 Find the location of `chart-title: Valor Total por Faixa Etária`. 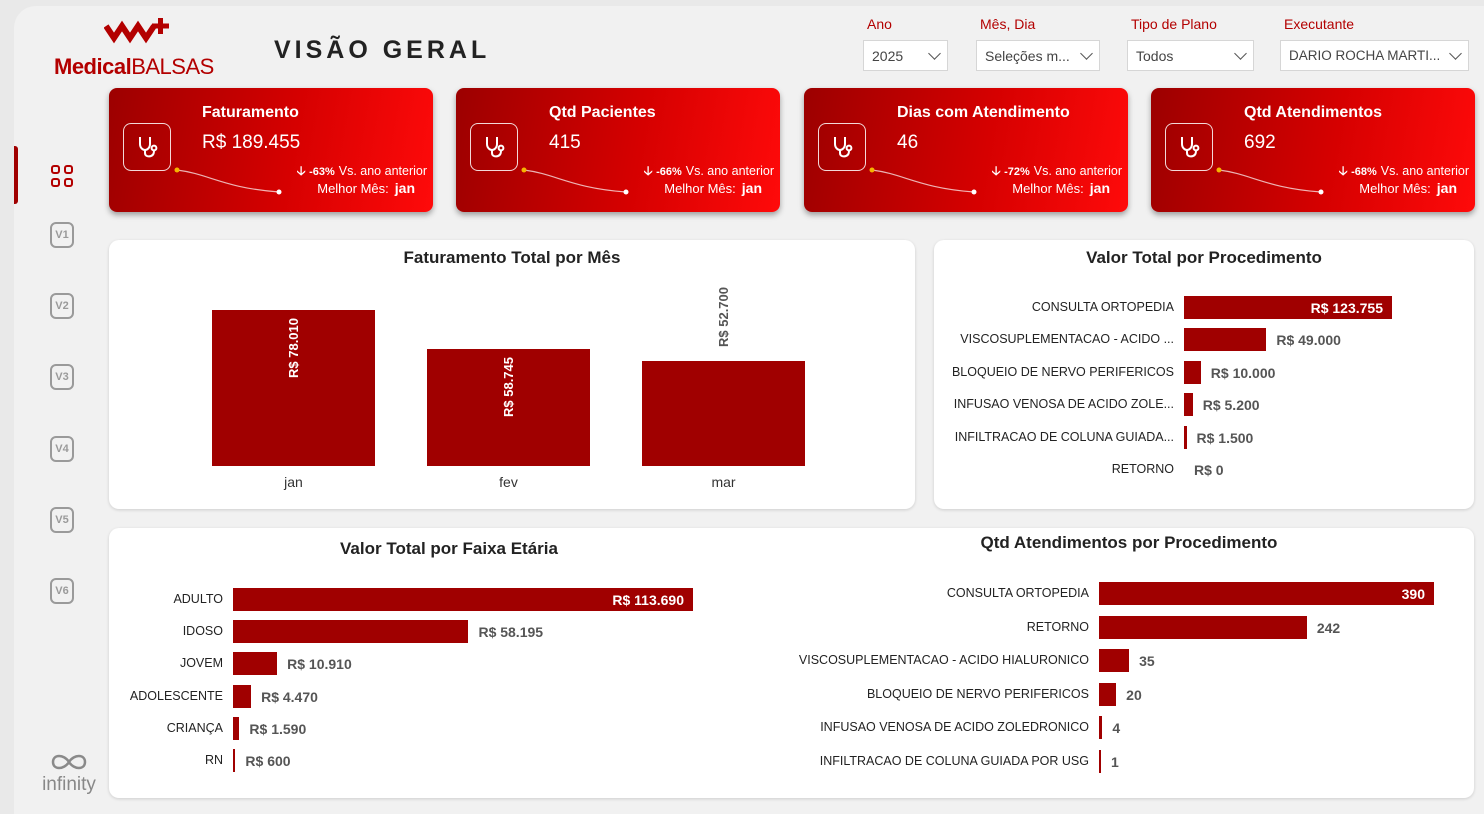

chart-title: Valor Total por Faixa Etária is located at coordinates (449, 548).